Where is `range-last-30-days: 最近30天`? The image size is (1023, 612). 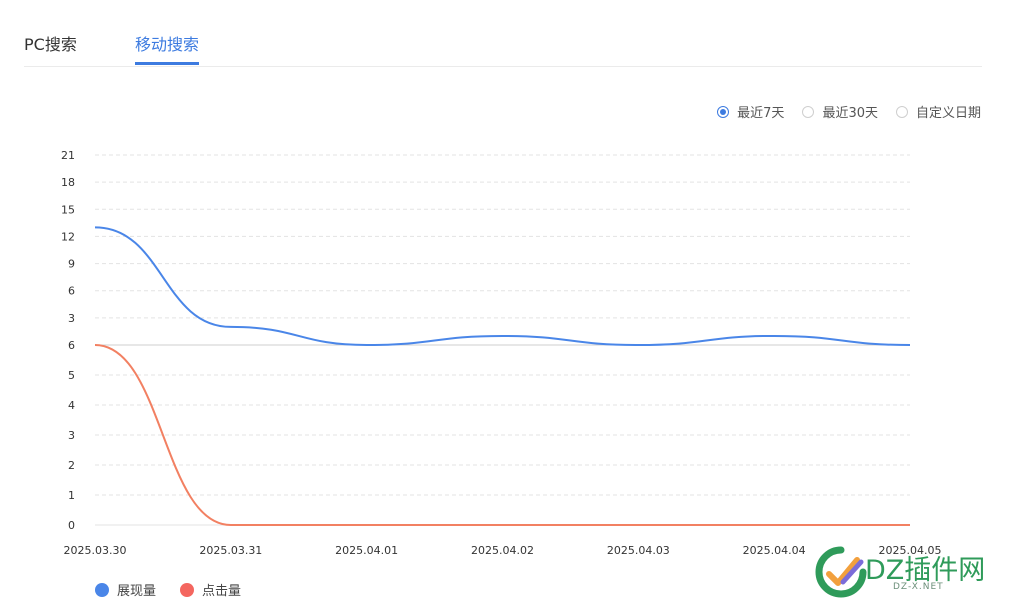
range-last-30-days: 最近30天 is located at coordinates (840, 111).